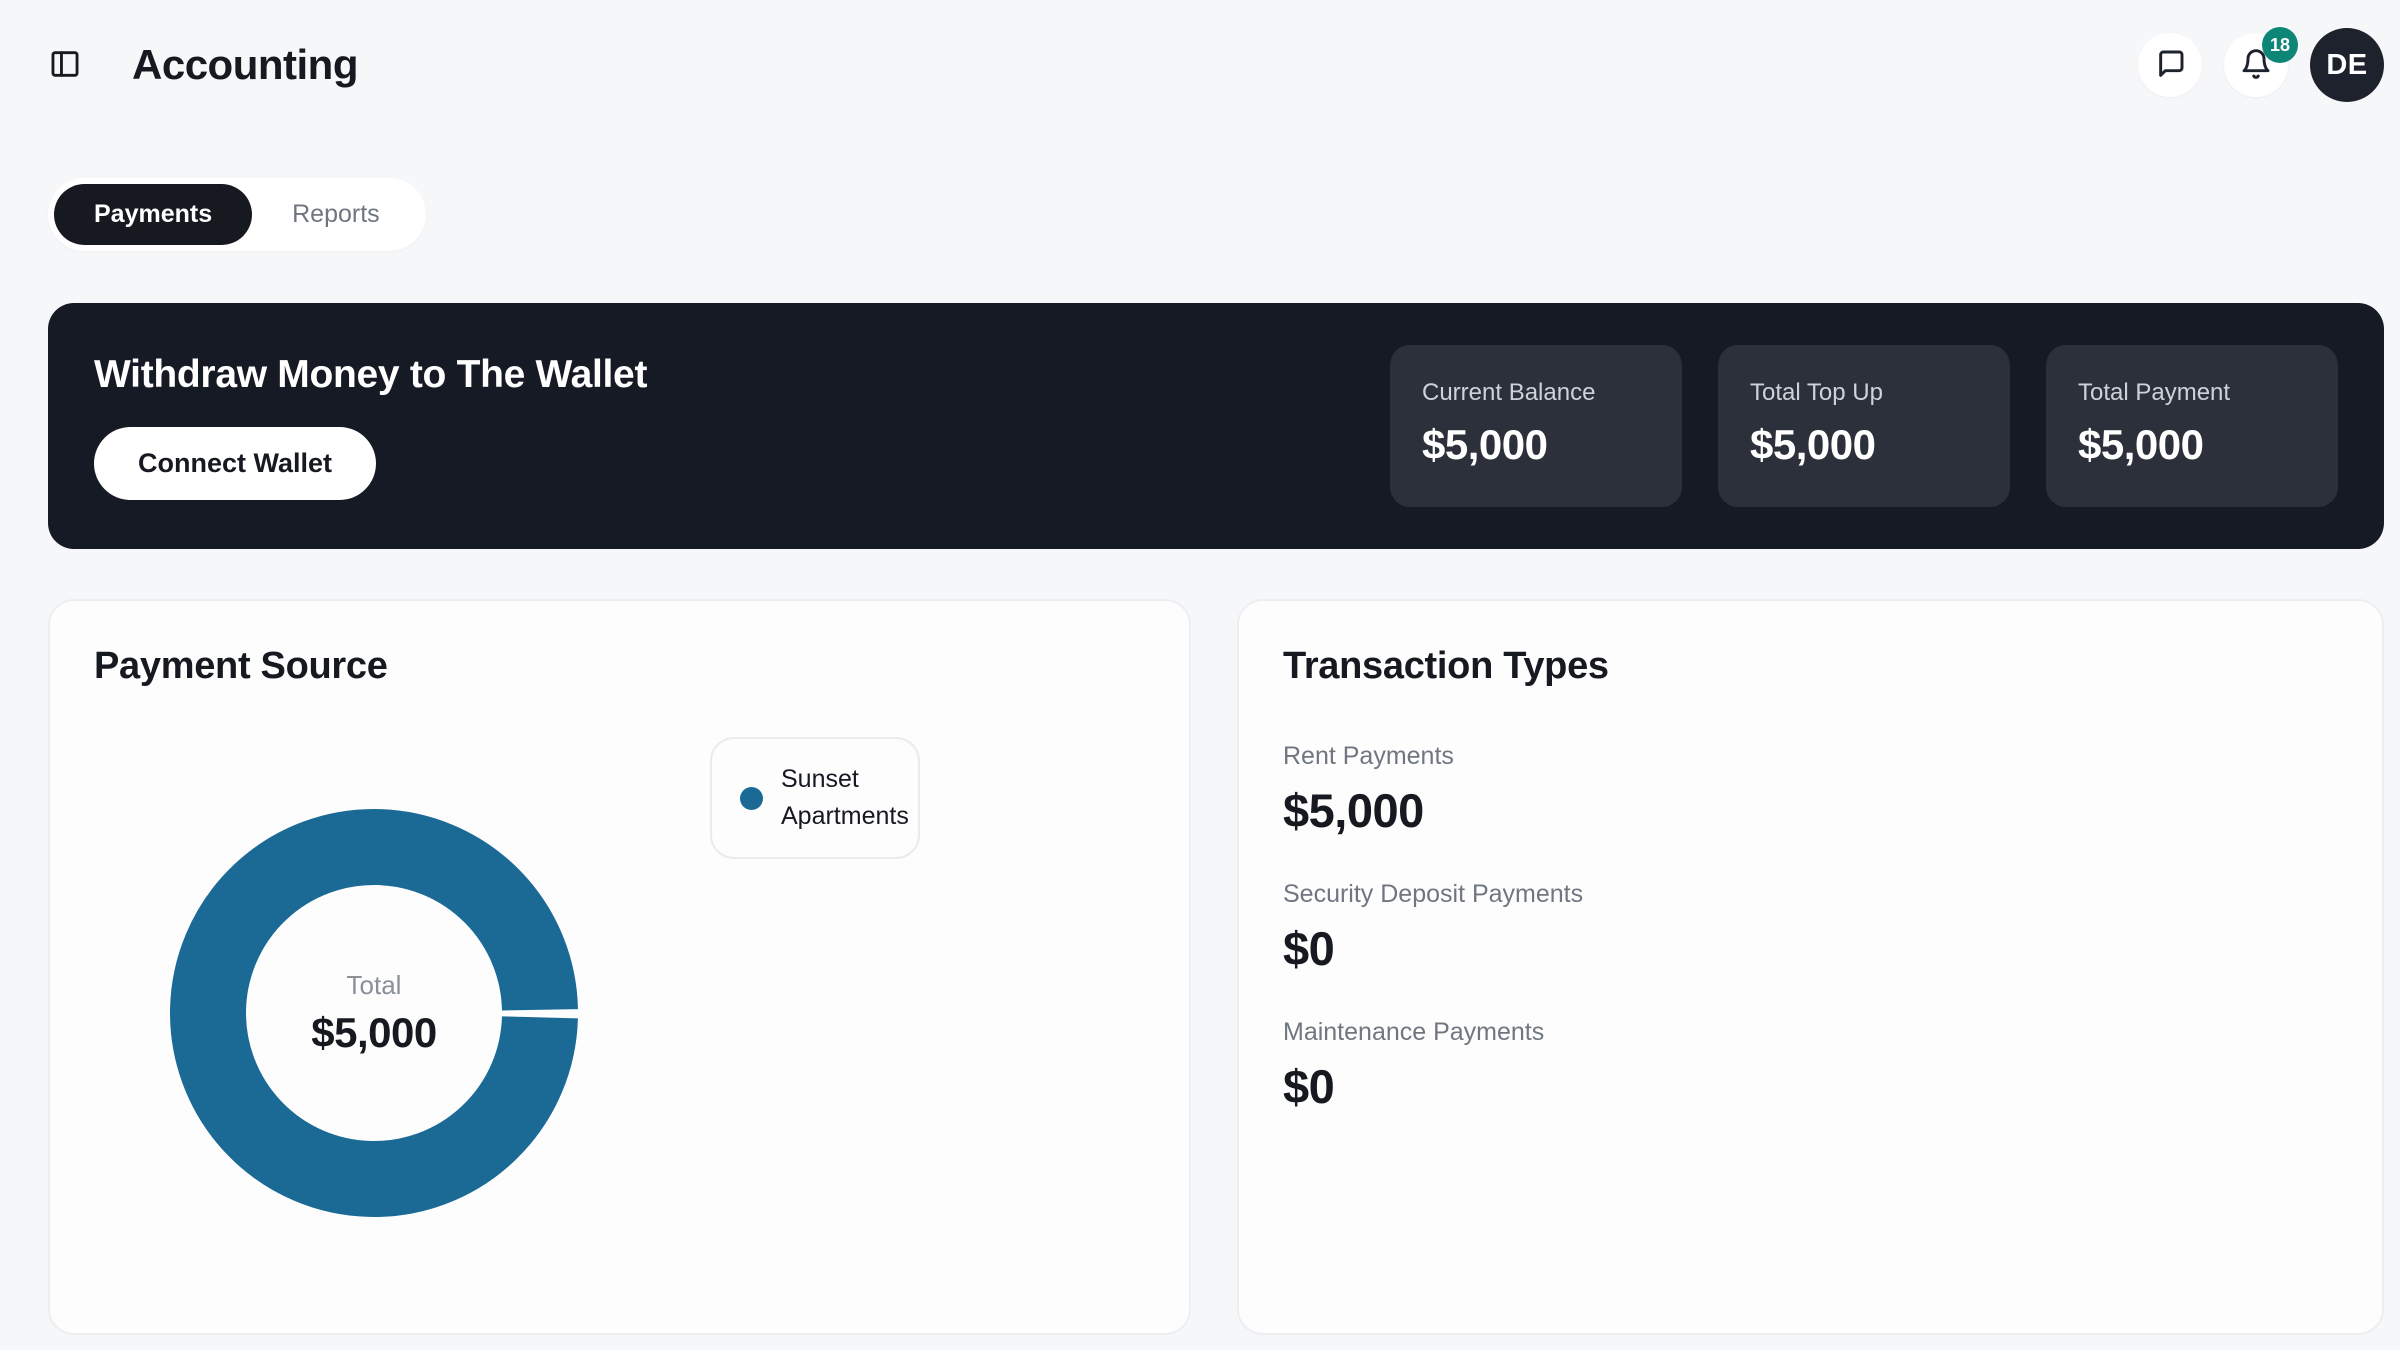 This screenshot has width=2400, height=1350. I want to click on stat-card-current-balance: Current Balance $5,000, so click(1536, 426).